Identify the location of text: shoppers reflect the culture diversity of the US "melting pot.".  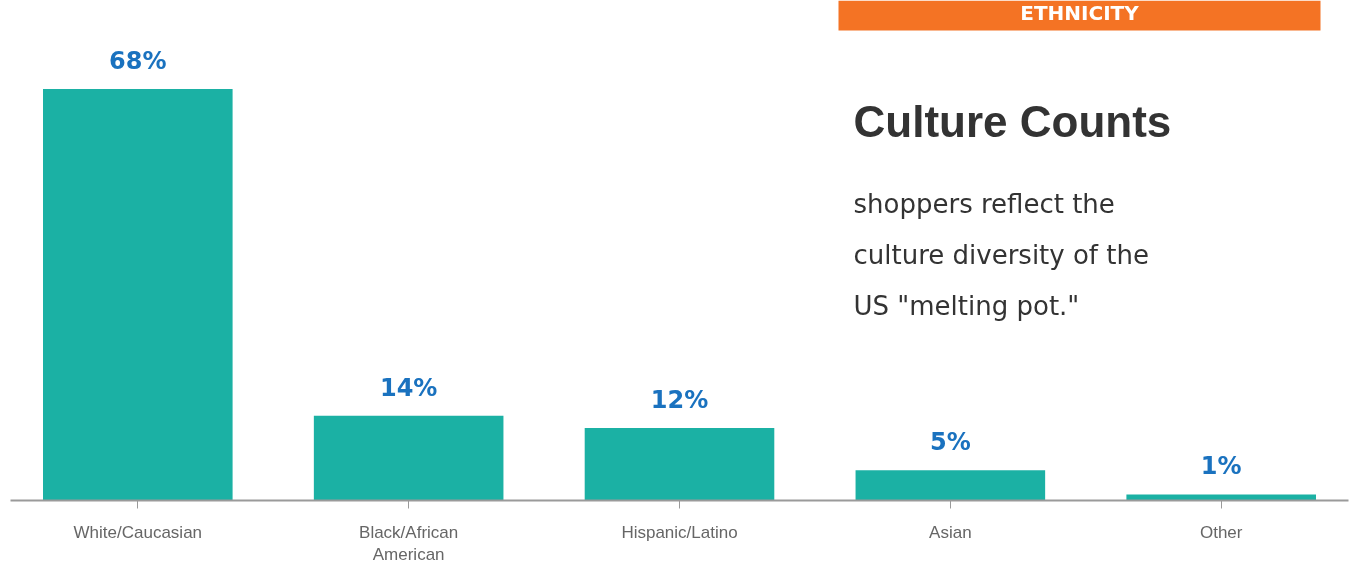
(1001, 254).